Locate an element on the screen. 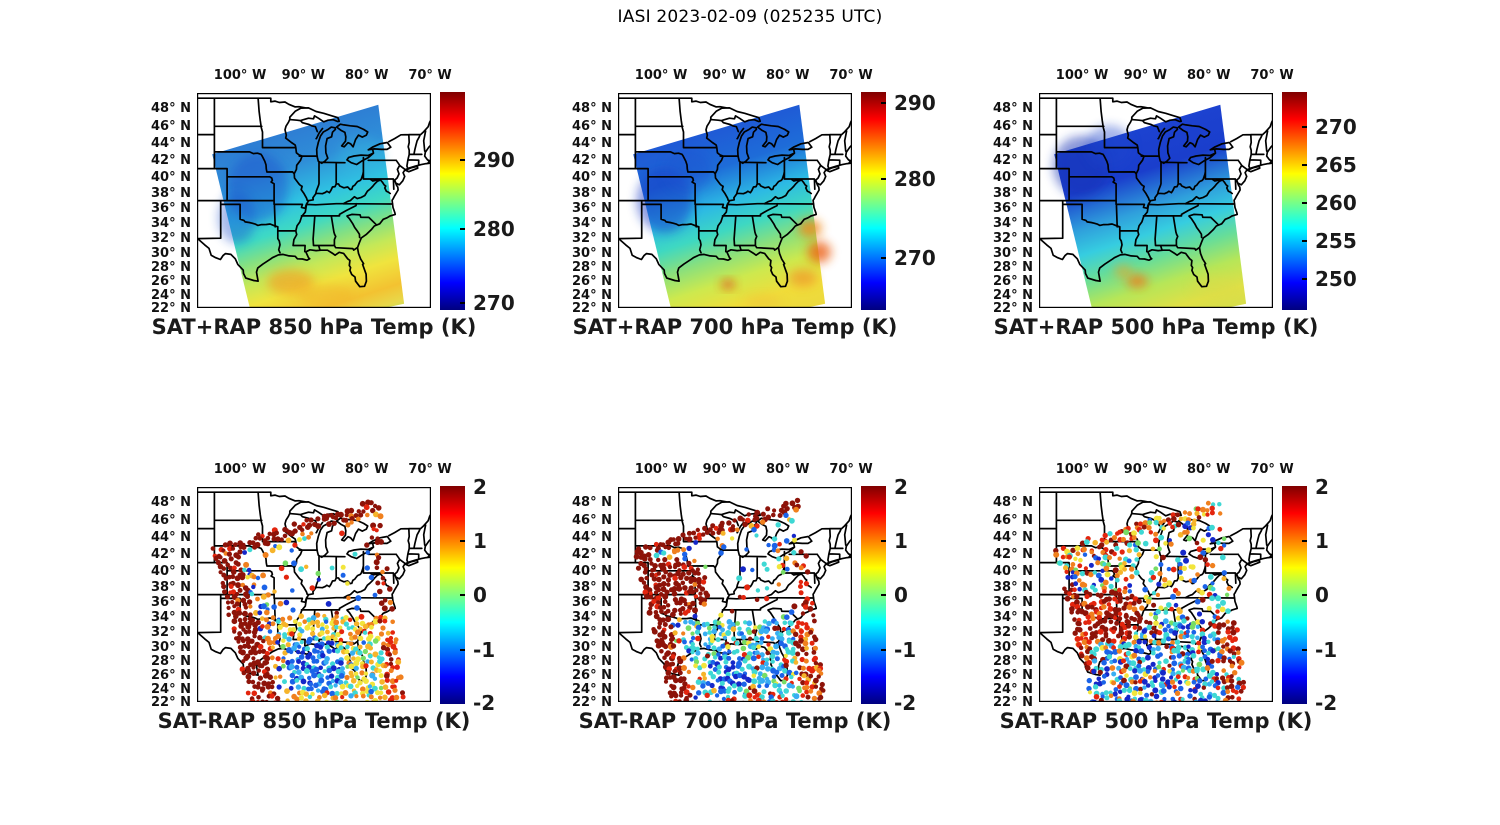  colorbar-tick-label: 265 is located at coordinates (1336, 165).